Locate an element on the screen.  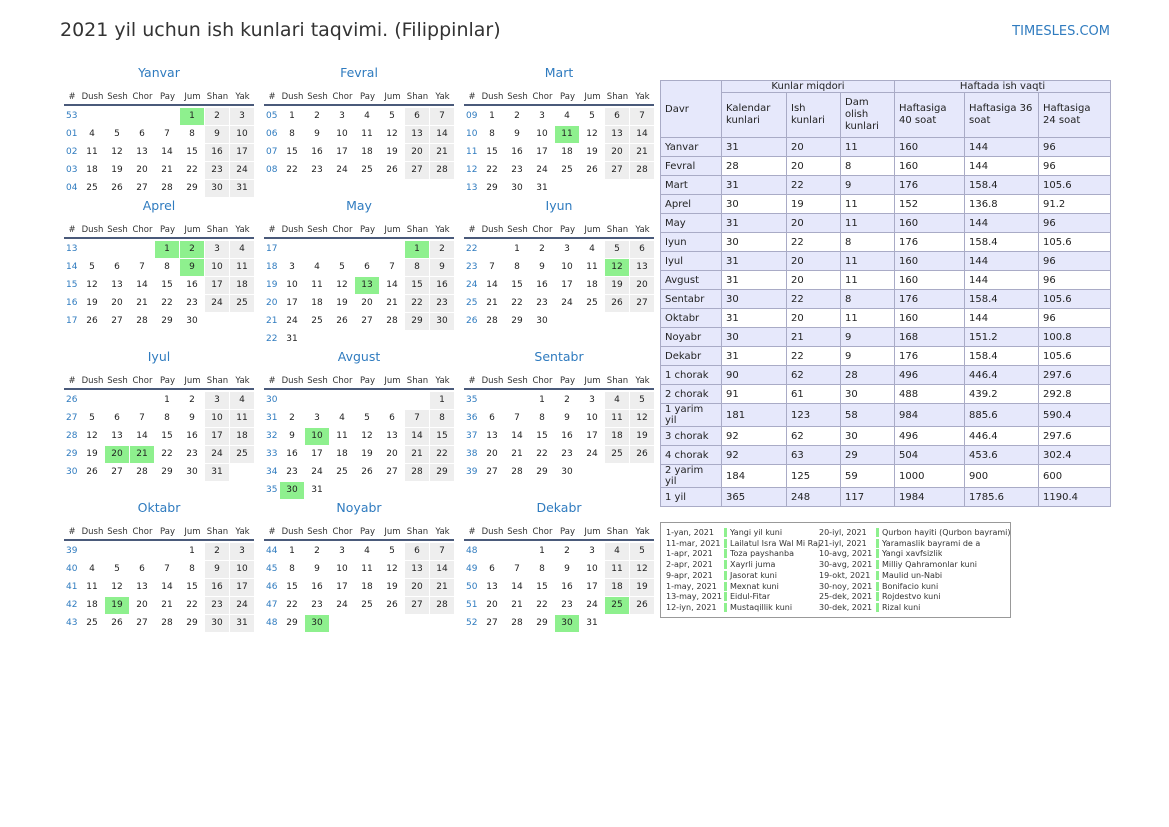
table-row: Iyul 31 20 11 160 144 96 is located at coordinates (885, 261).